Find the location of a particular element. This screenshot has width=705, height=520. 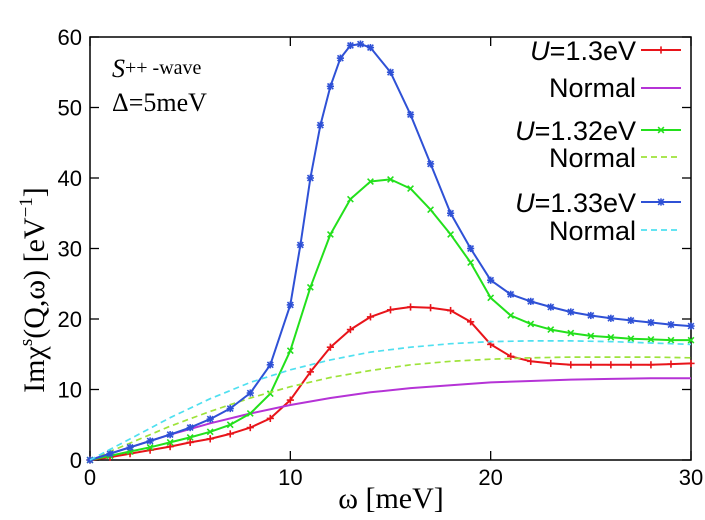

y-axis-label: Imχs(Q,ω) [eV−1] is located at coordinates (33, 290).